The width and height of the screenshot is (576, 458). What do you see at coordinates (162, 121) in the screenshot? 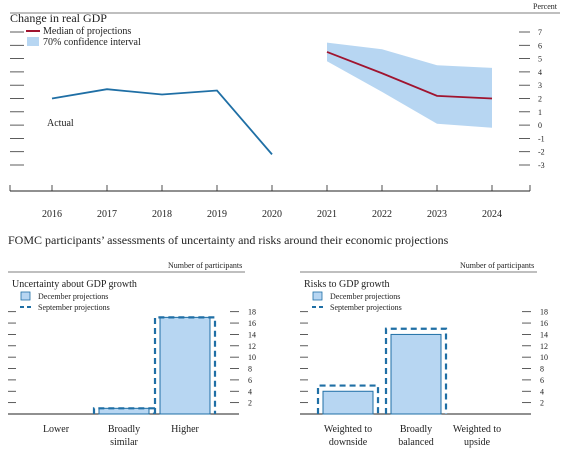
I see `actual-line` at bounding box center [162, 121].